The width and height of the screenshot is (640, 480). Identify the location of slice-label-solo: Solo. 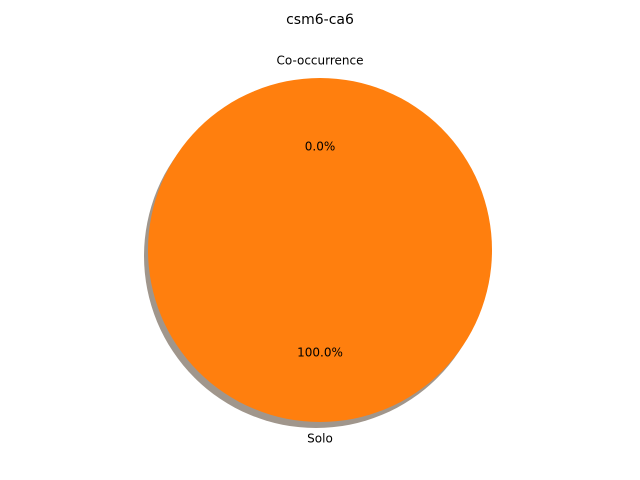
(320, 439).